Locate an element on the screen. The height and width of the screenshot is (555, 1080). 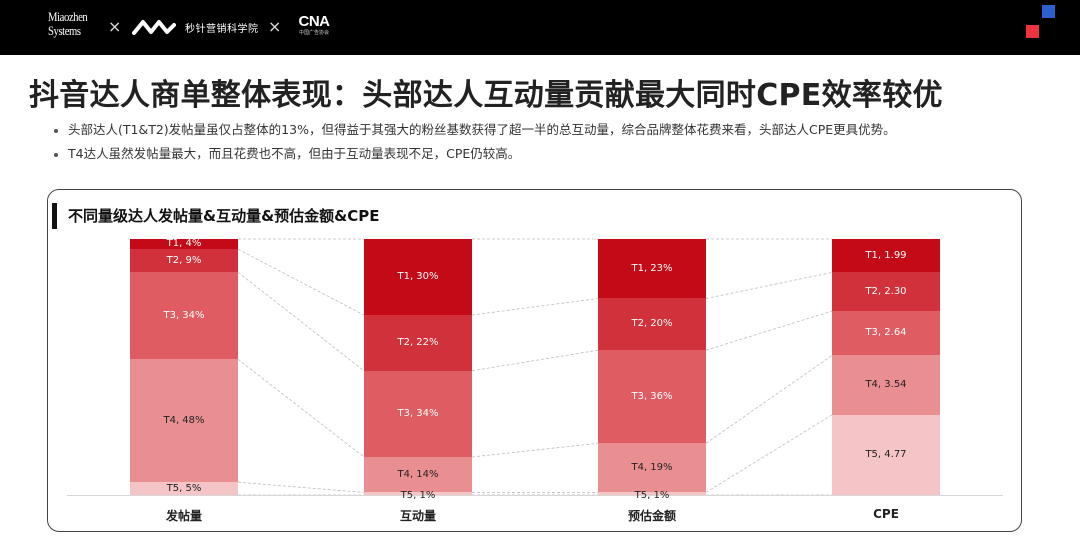
miaozhen-logo: Miaozhen Systems is located at coordinates (68, 24).